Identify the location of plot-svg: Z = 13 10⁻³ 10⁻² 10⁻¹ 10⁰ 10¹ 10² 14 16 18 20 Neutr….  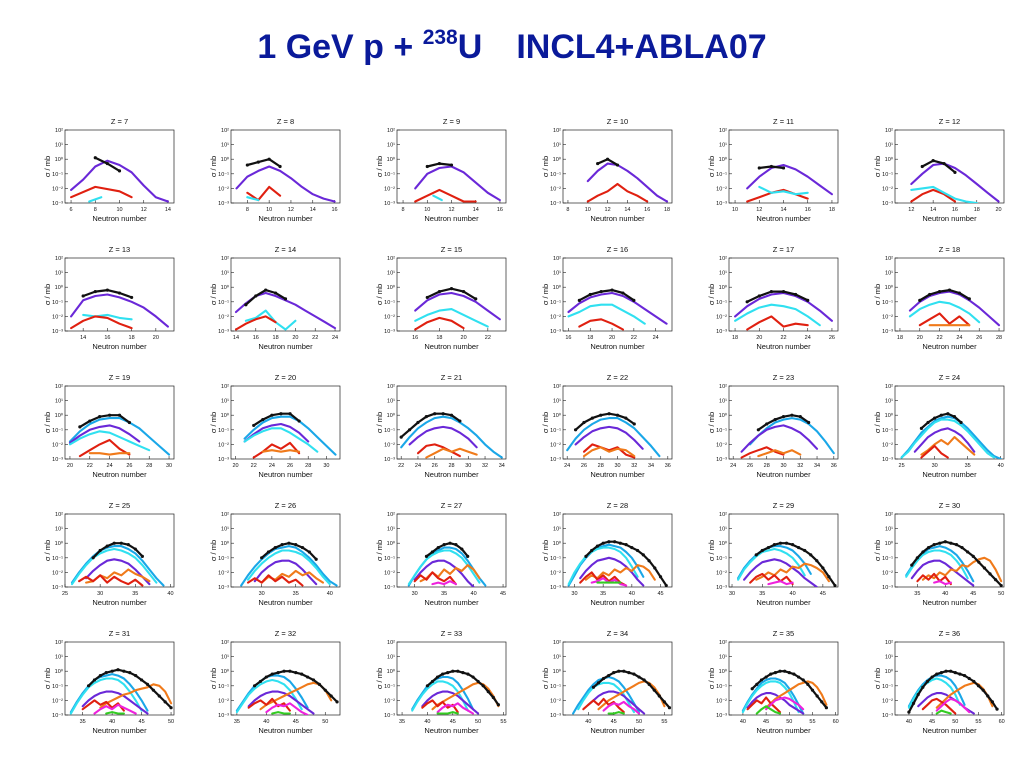
(109, 298).